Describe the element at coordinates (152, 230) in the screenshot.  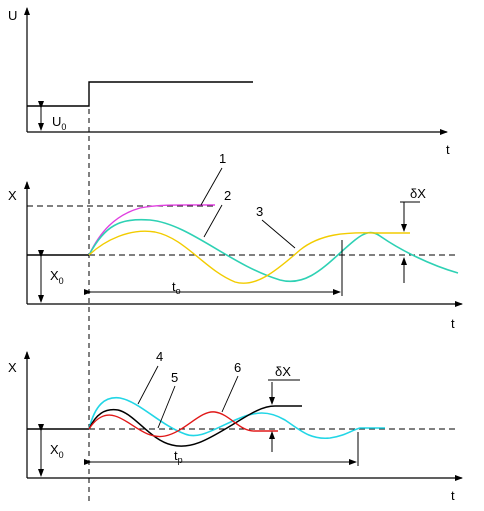
I see `curve-1-aperiodic` at that location.